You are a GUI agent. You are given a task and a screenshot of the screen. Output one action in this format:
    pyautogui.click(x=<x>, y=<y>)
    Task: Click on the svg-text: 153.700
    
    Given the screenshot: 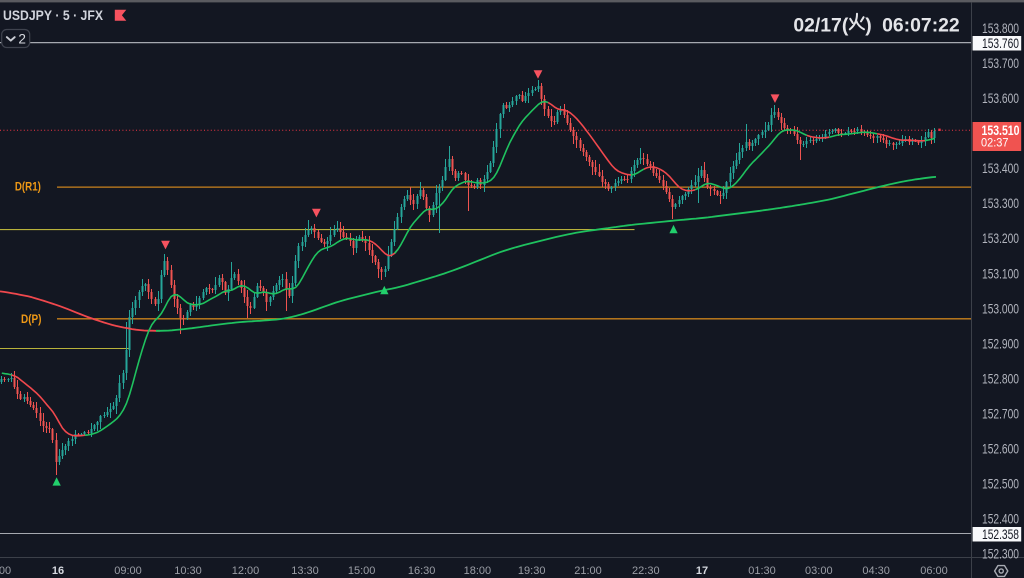 What is the action you would take?
    pyautogui.click(x=1000, y=63)
    